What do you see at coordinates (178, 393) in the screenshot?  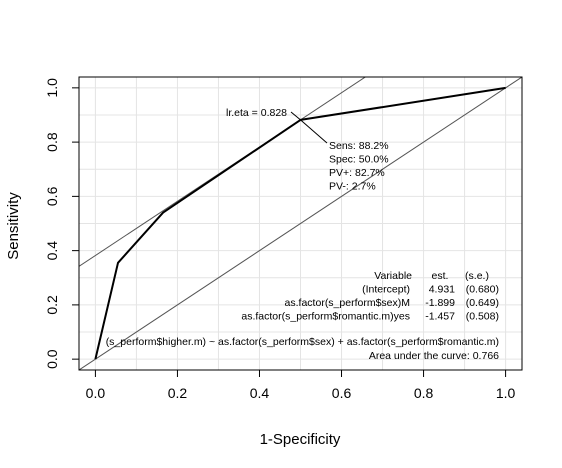 I see `x-tick-label: 0.2` at bounding box center [178, 393].